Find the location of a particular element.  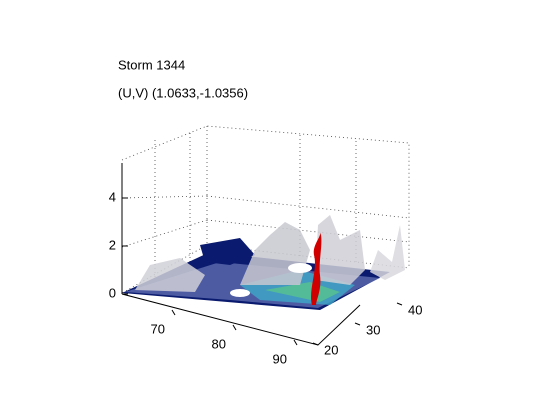

x-tick-label: 70 is located at coordinates (158, 328).